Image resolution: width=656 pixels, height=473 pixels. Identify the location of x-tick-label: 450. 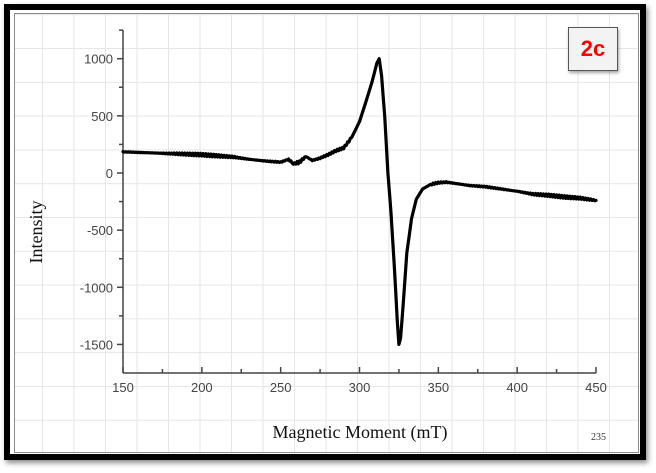
(596, 387).